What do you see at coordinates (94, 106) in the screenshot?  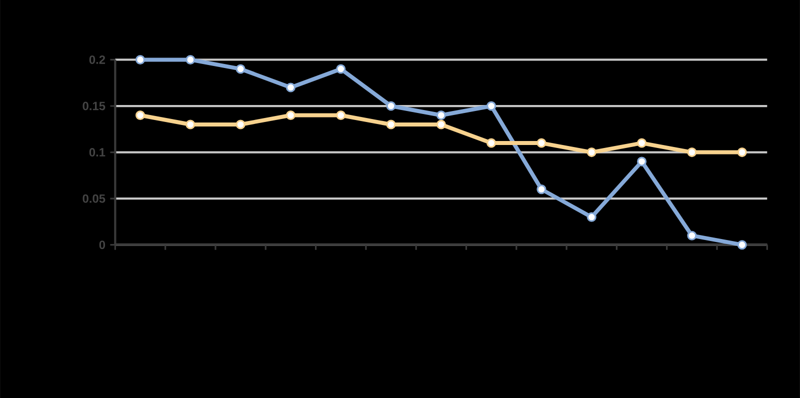 I see `y-tick-label: 0.15` at bounding box center [94, 106].